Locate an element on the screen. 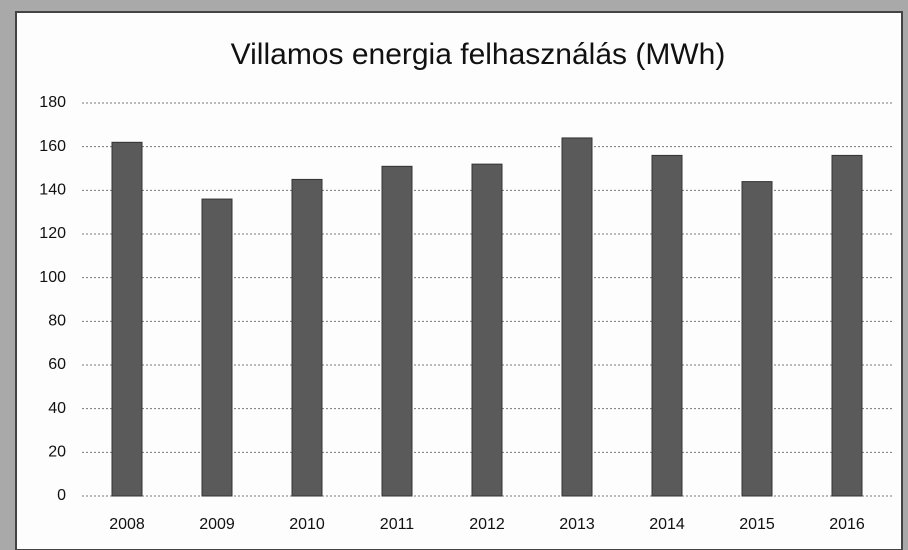 Image resolution: width=908 pixels, height=550 pixels. y-tick-label: 20 is located at coordinates (57, 452).